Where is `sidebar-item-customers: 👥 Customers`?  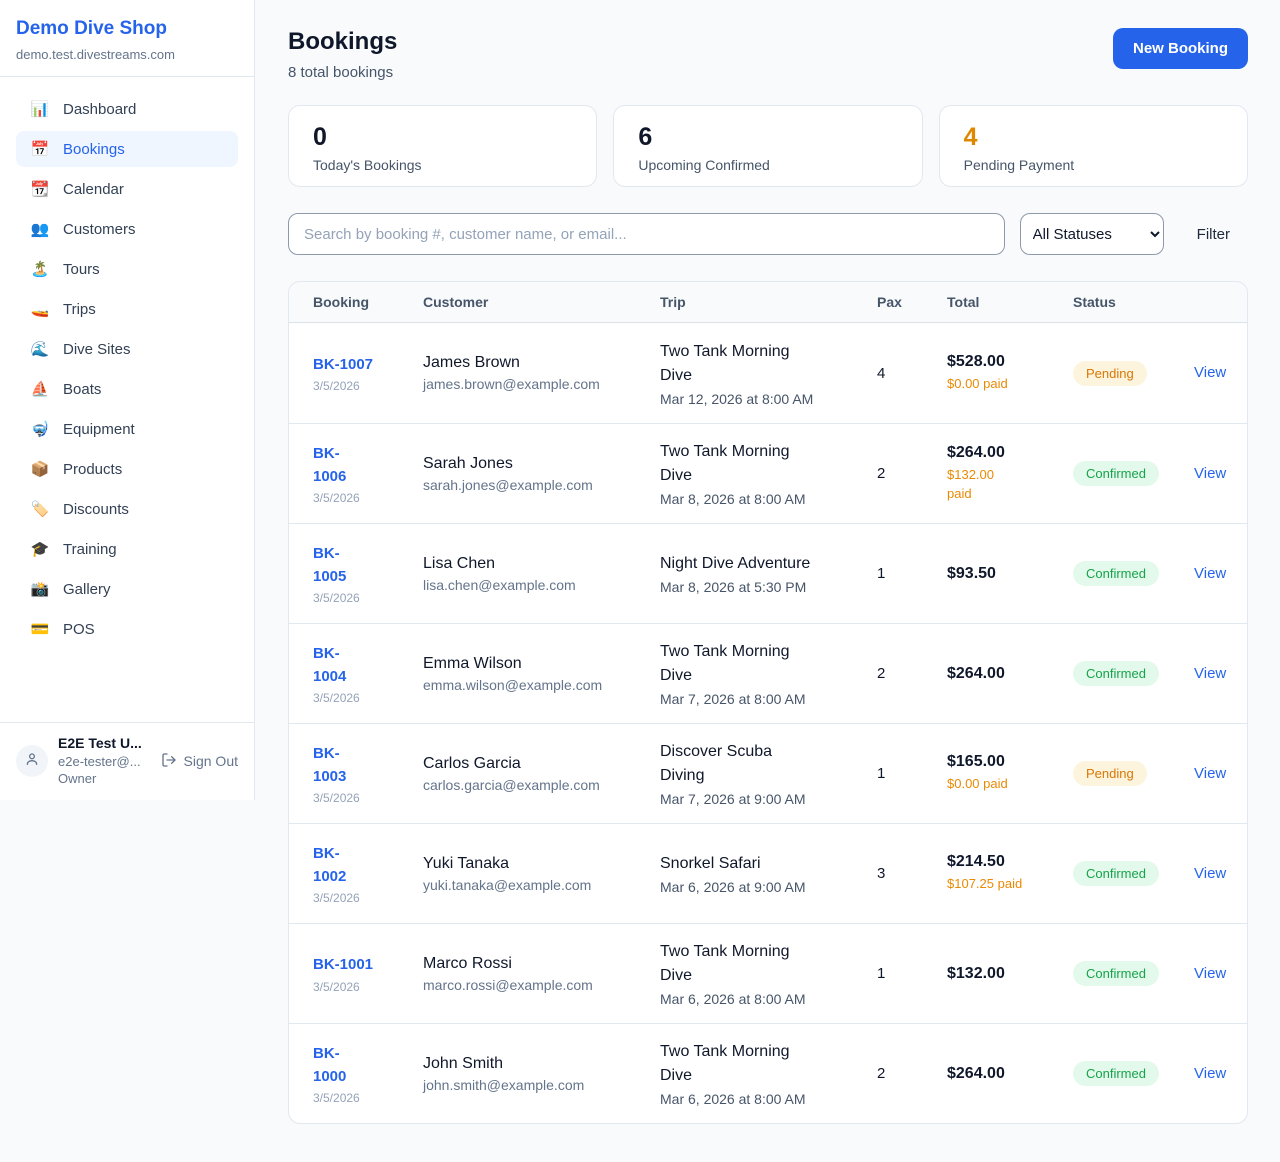 sidebar-item-customers: 👥 Customers is located at coordinates (127, 229).